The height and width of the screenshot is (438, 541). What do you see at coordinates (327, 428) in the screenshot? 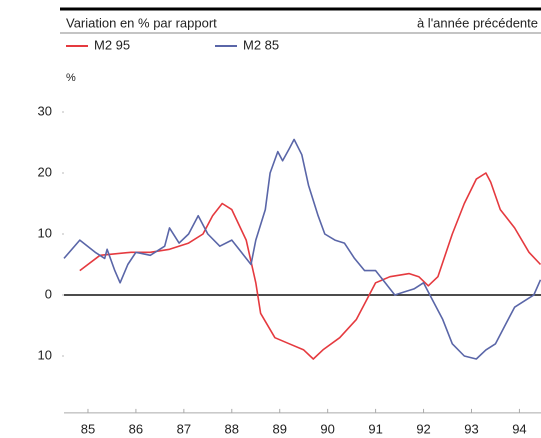
I see `x-tick-label: 90` at bounding box center [327, 428].